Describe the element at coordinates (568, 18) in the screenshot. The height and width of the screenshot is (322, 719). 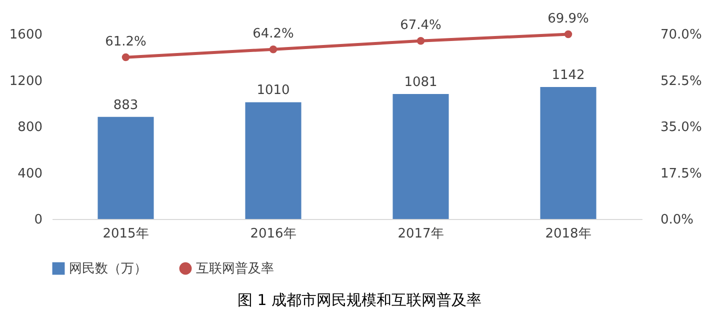
I see `data-label: 69.9%` at that location.